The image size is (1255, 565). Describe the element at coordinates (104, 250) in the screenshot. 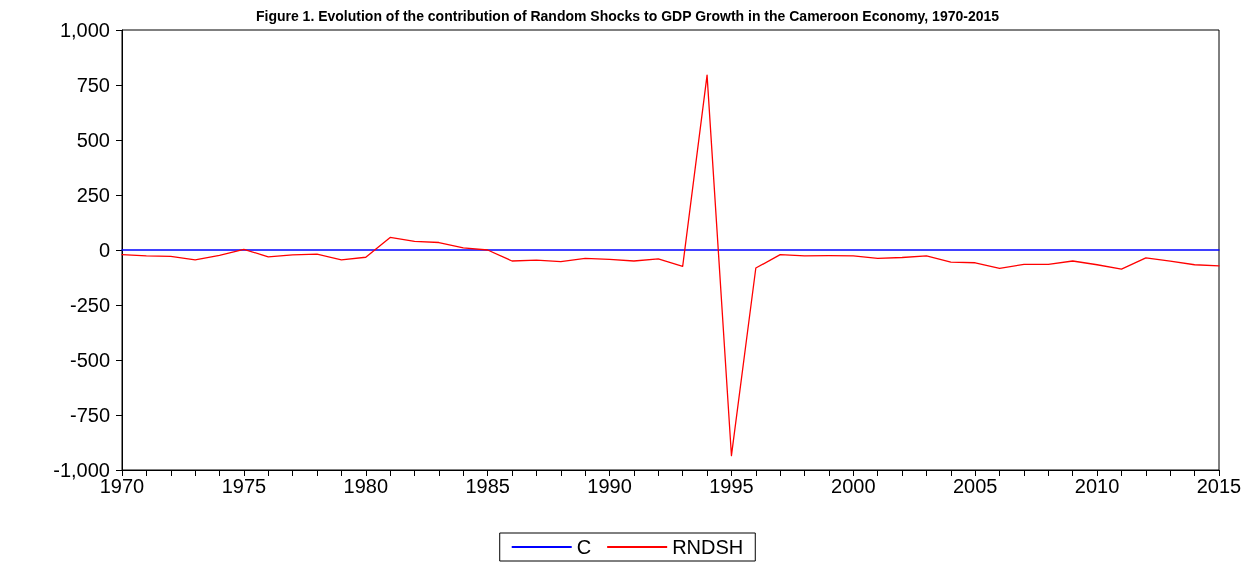

I see `y-tick-label: 0` at that location.